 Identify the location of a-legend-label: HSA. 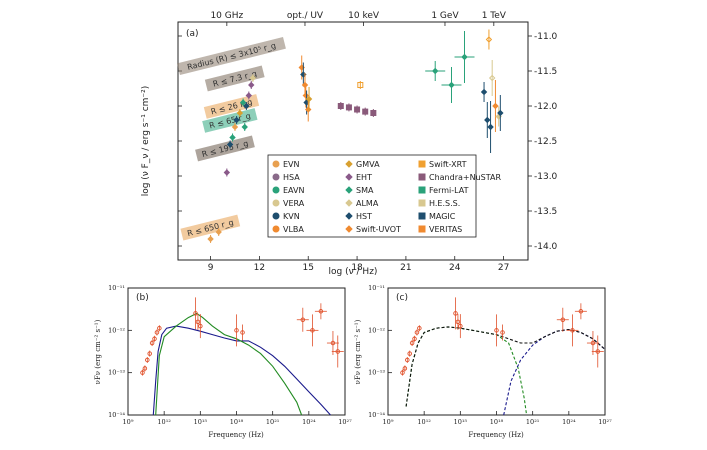
(291, 177).